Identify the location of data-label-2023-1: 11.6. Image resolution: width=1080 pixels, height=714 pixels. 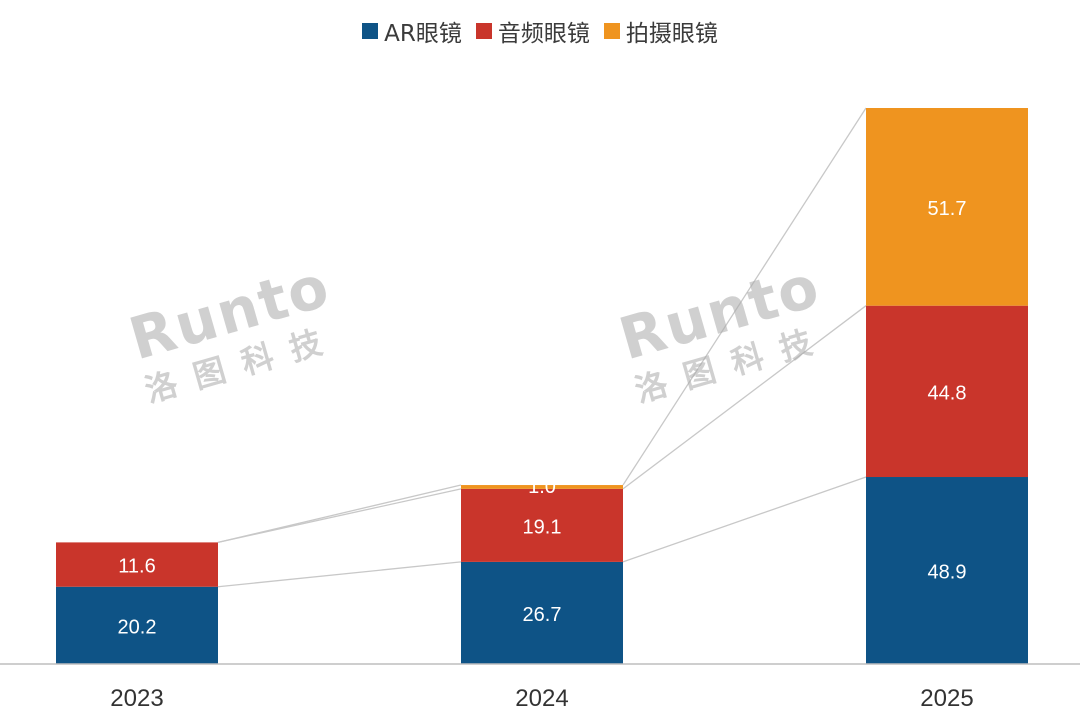
(136, 567).